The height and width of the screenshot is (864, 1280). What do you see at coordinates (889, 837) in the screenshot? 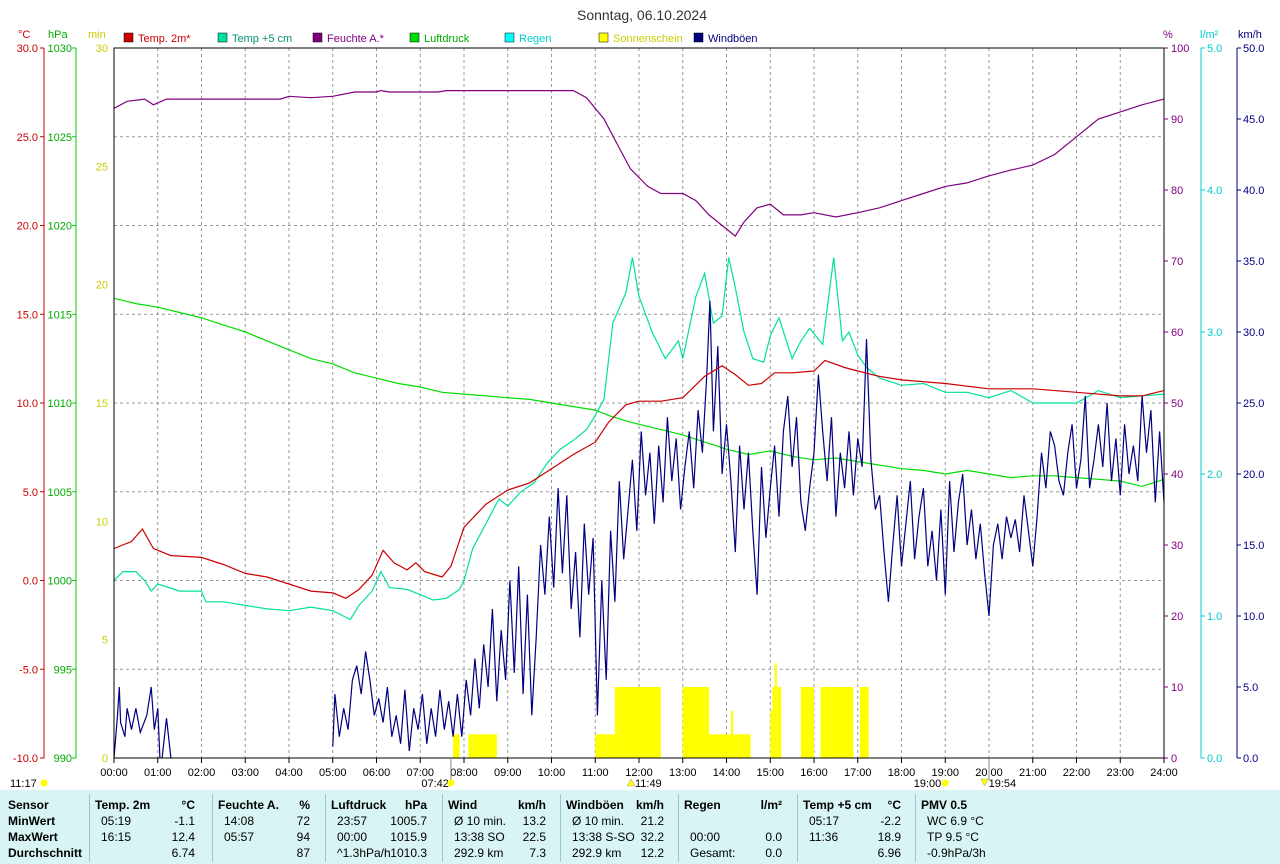
I see `panel-cell-7-1-b: 18.9` at bounding box center [889, 837].